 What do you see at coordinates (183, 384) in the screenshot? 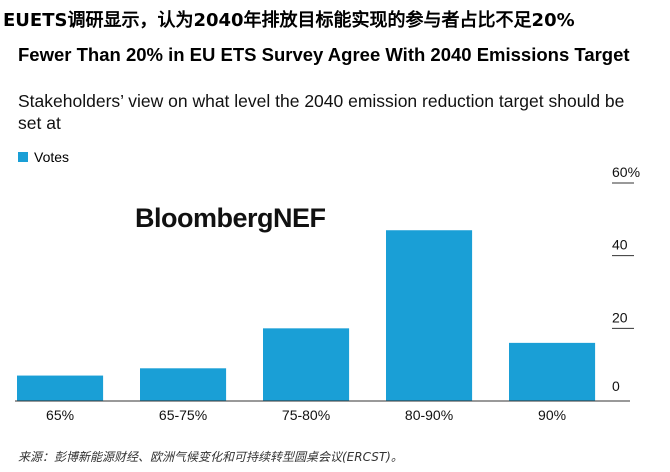
I see `bar-65-75%` at bounding box center [183, 384].